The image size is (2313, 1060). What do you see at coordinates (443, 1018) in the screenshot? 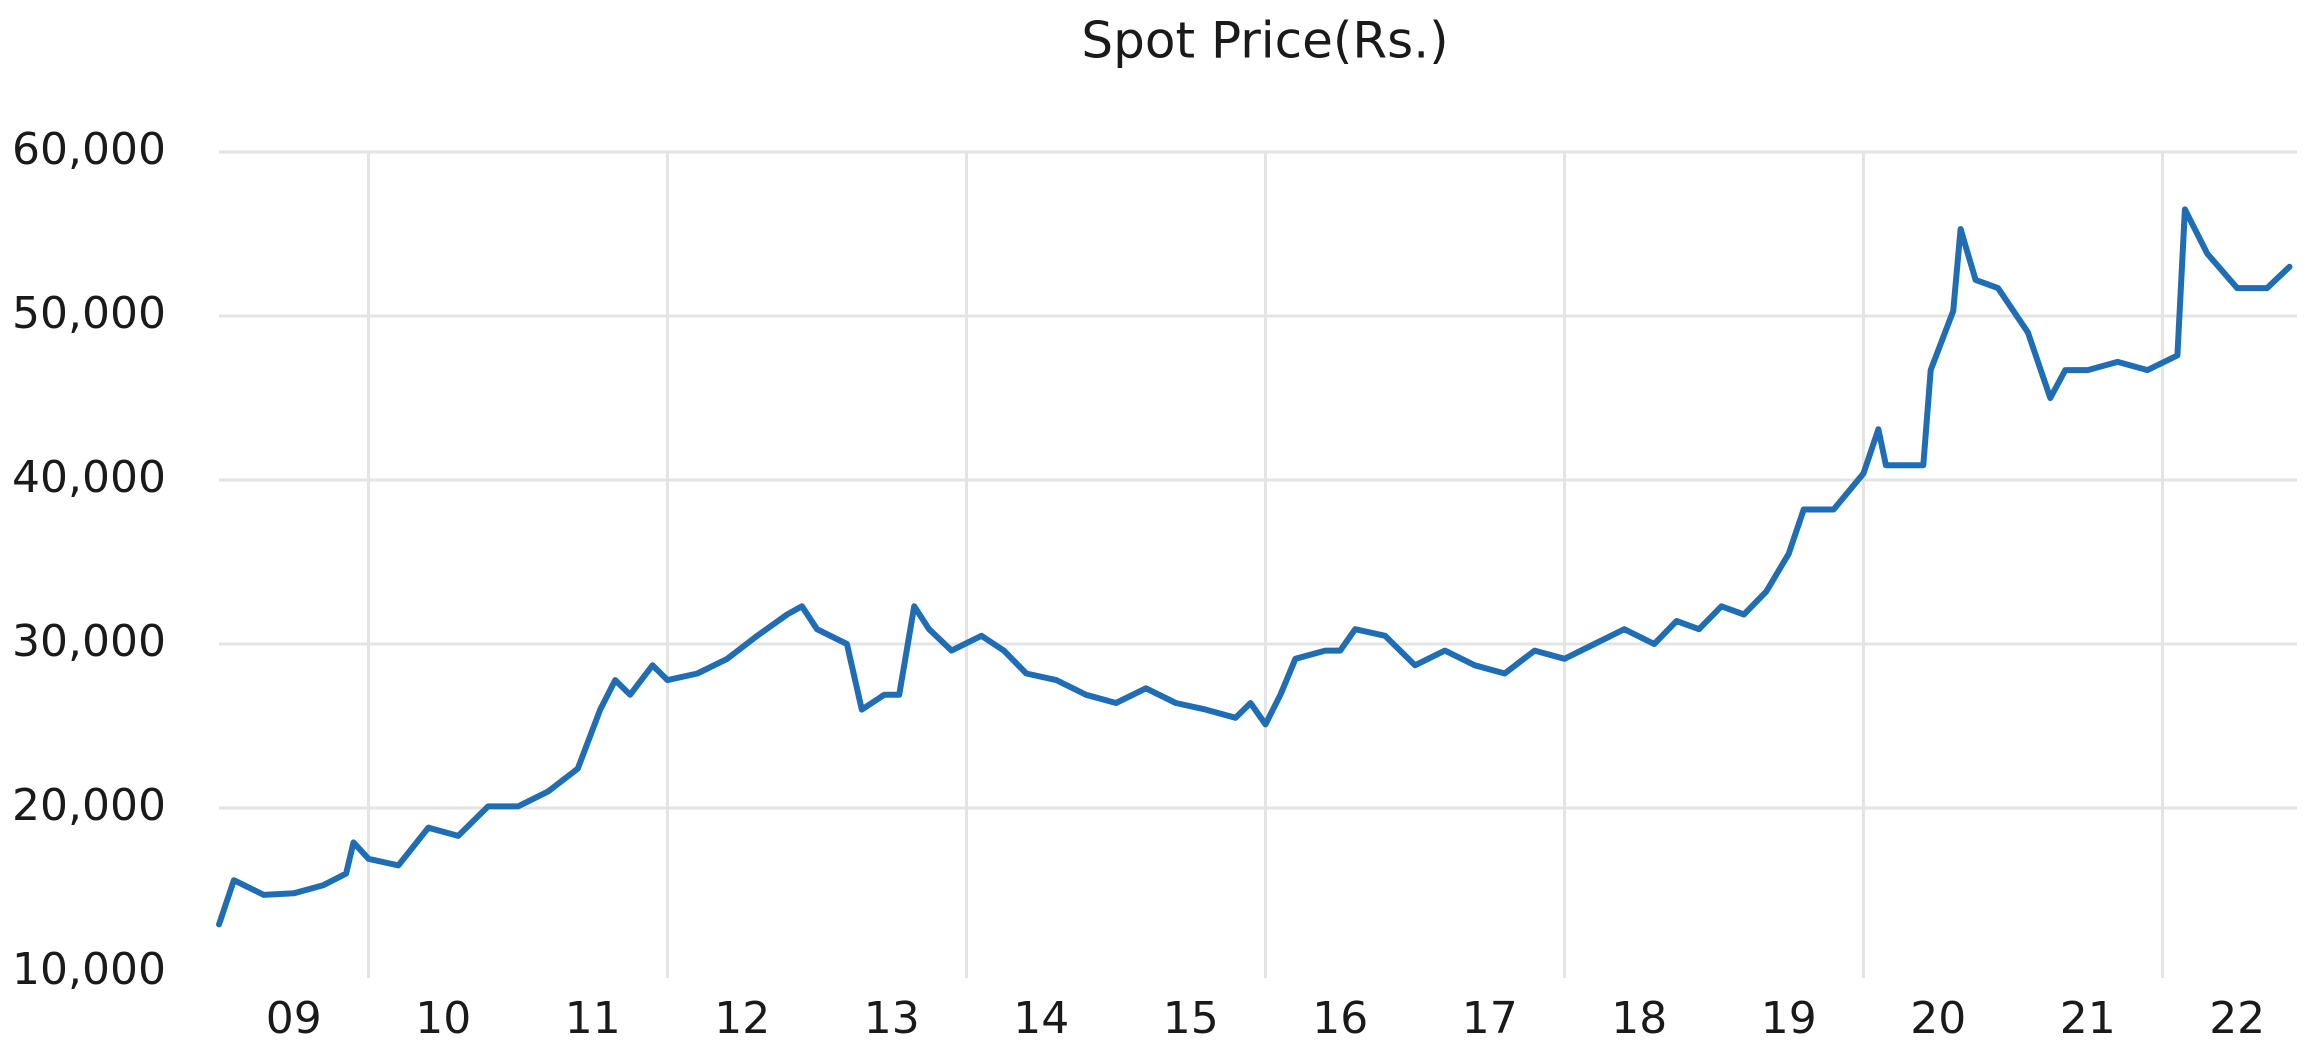
I see `x-tick-label: 10` at bounding box center [443, 1018].